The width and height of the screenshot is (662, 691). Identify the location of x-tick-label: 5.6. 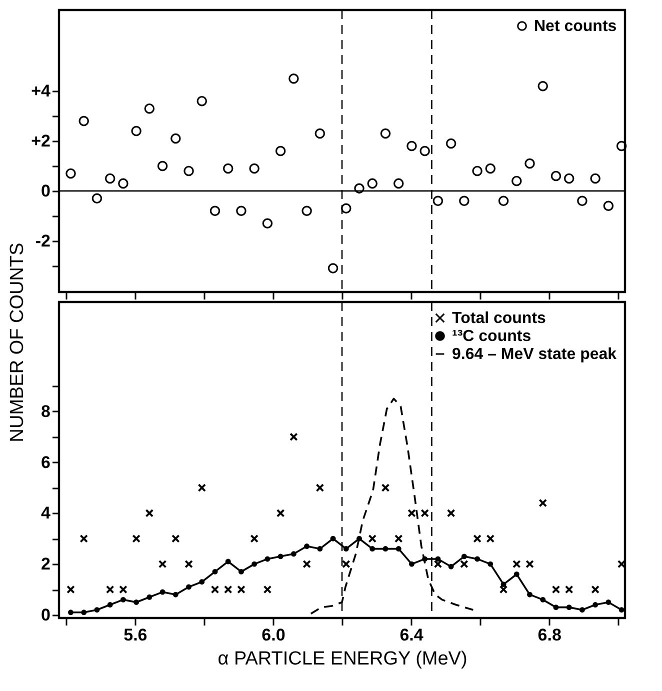
(136, 635).